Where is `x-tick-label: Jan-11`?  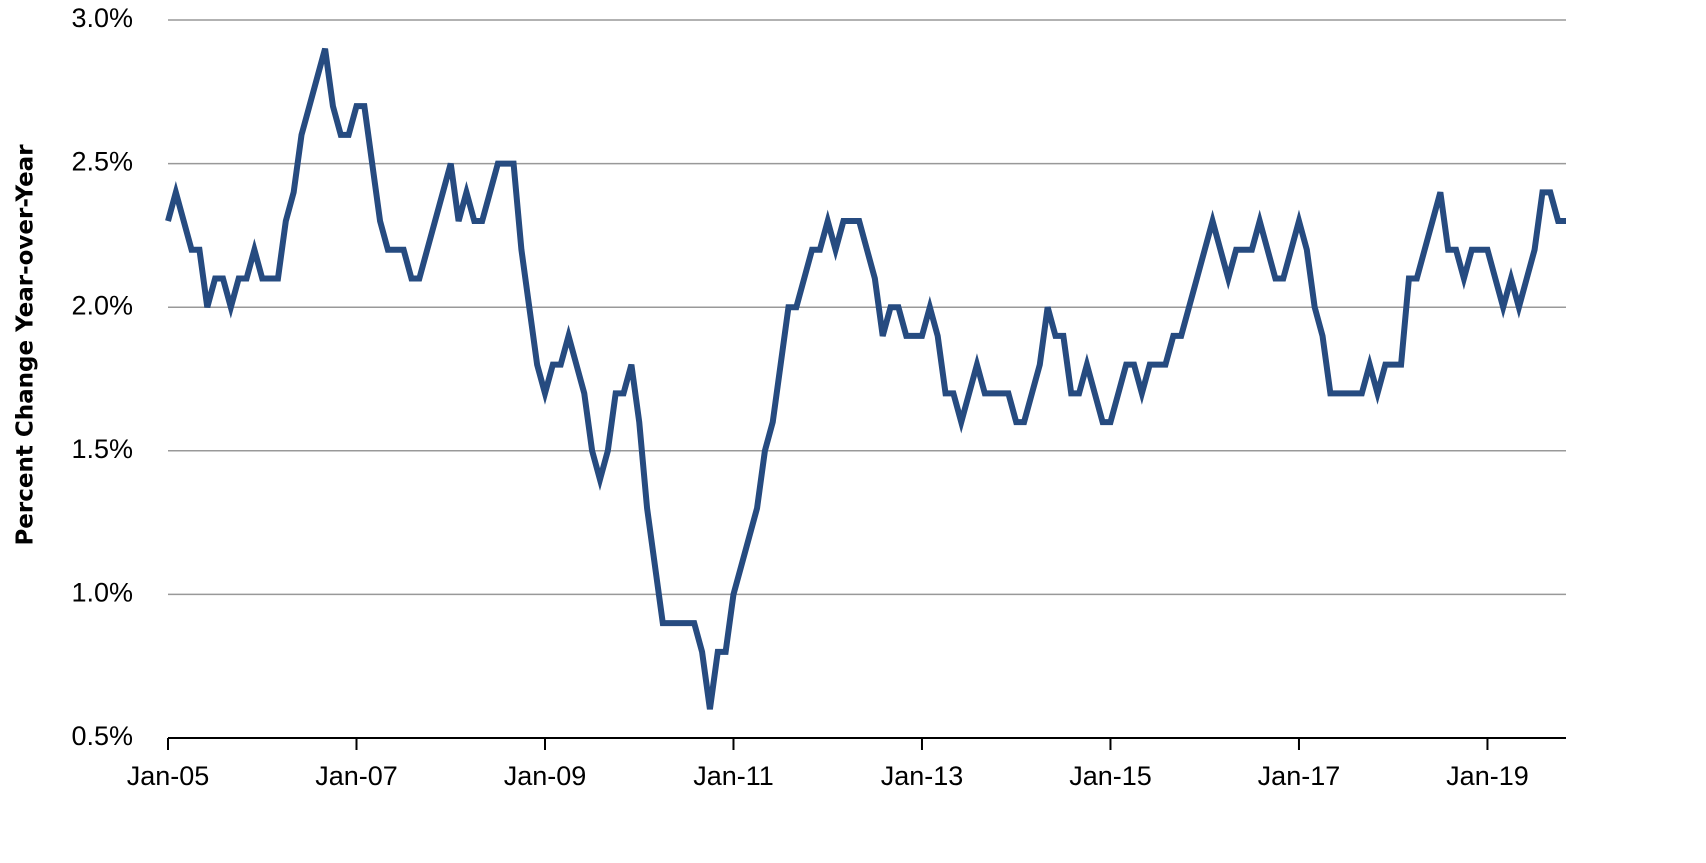 x-tick-label: Jan-11 is located at coordinates (733, 776).